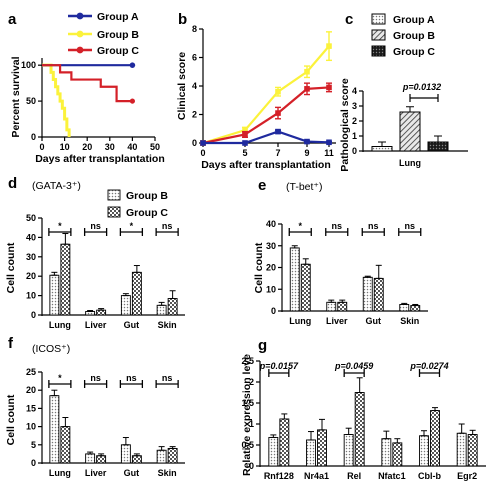  I want to click on y-tick-label: 2.5, so click(247, 361).